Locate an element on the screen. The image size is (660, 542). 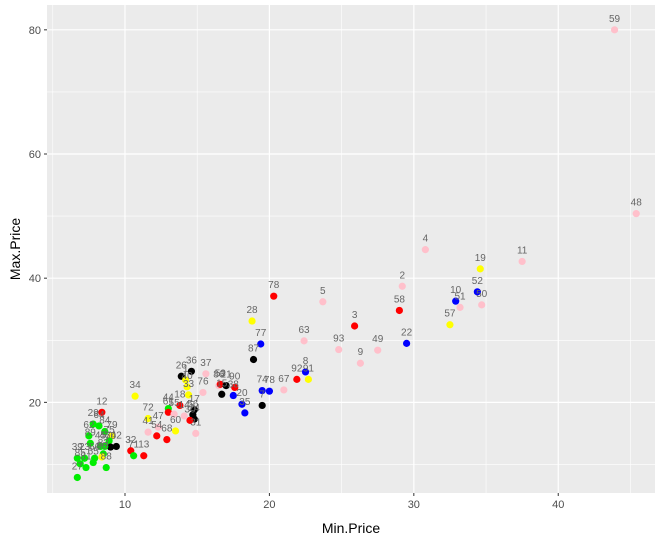
data-point-label: 88 is located at coordinates (107, 457).